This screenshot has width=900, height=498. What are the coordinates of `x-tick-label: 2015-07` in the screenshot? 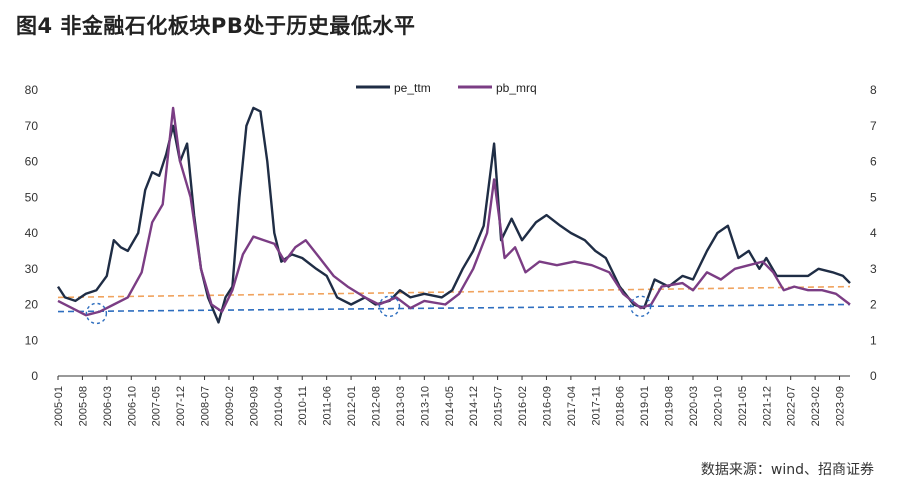 It's located at (499, 406).